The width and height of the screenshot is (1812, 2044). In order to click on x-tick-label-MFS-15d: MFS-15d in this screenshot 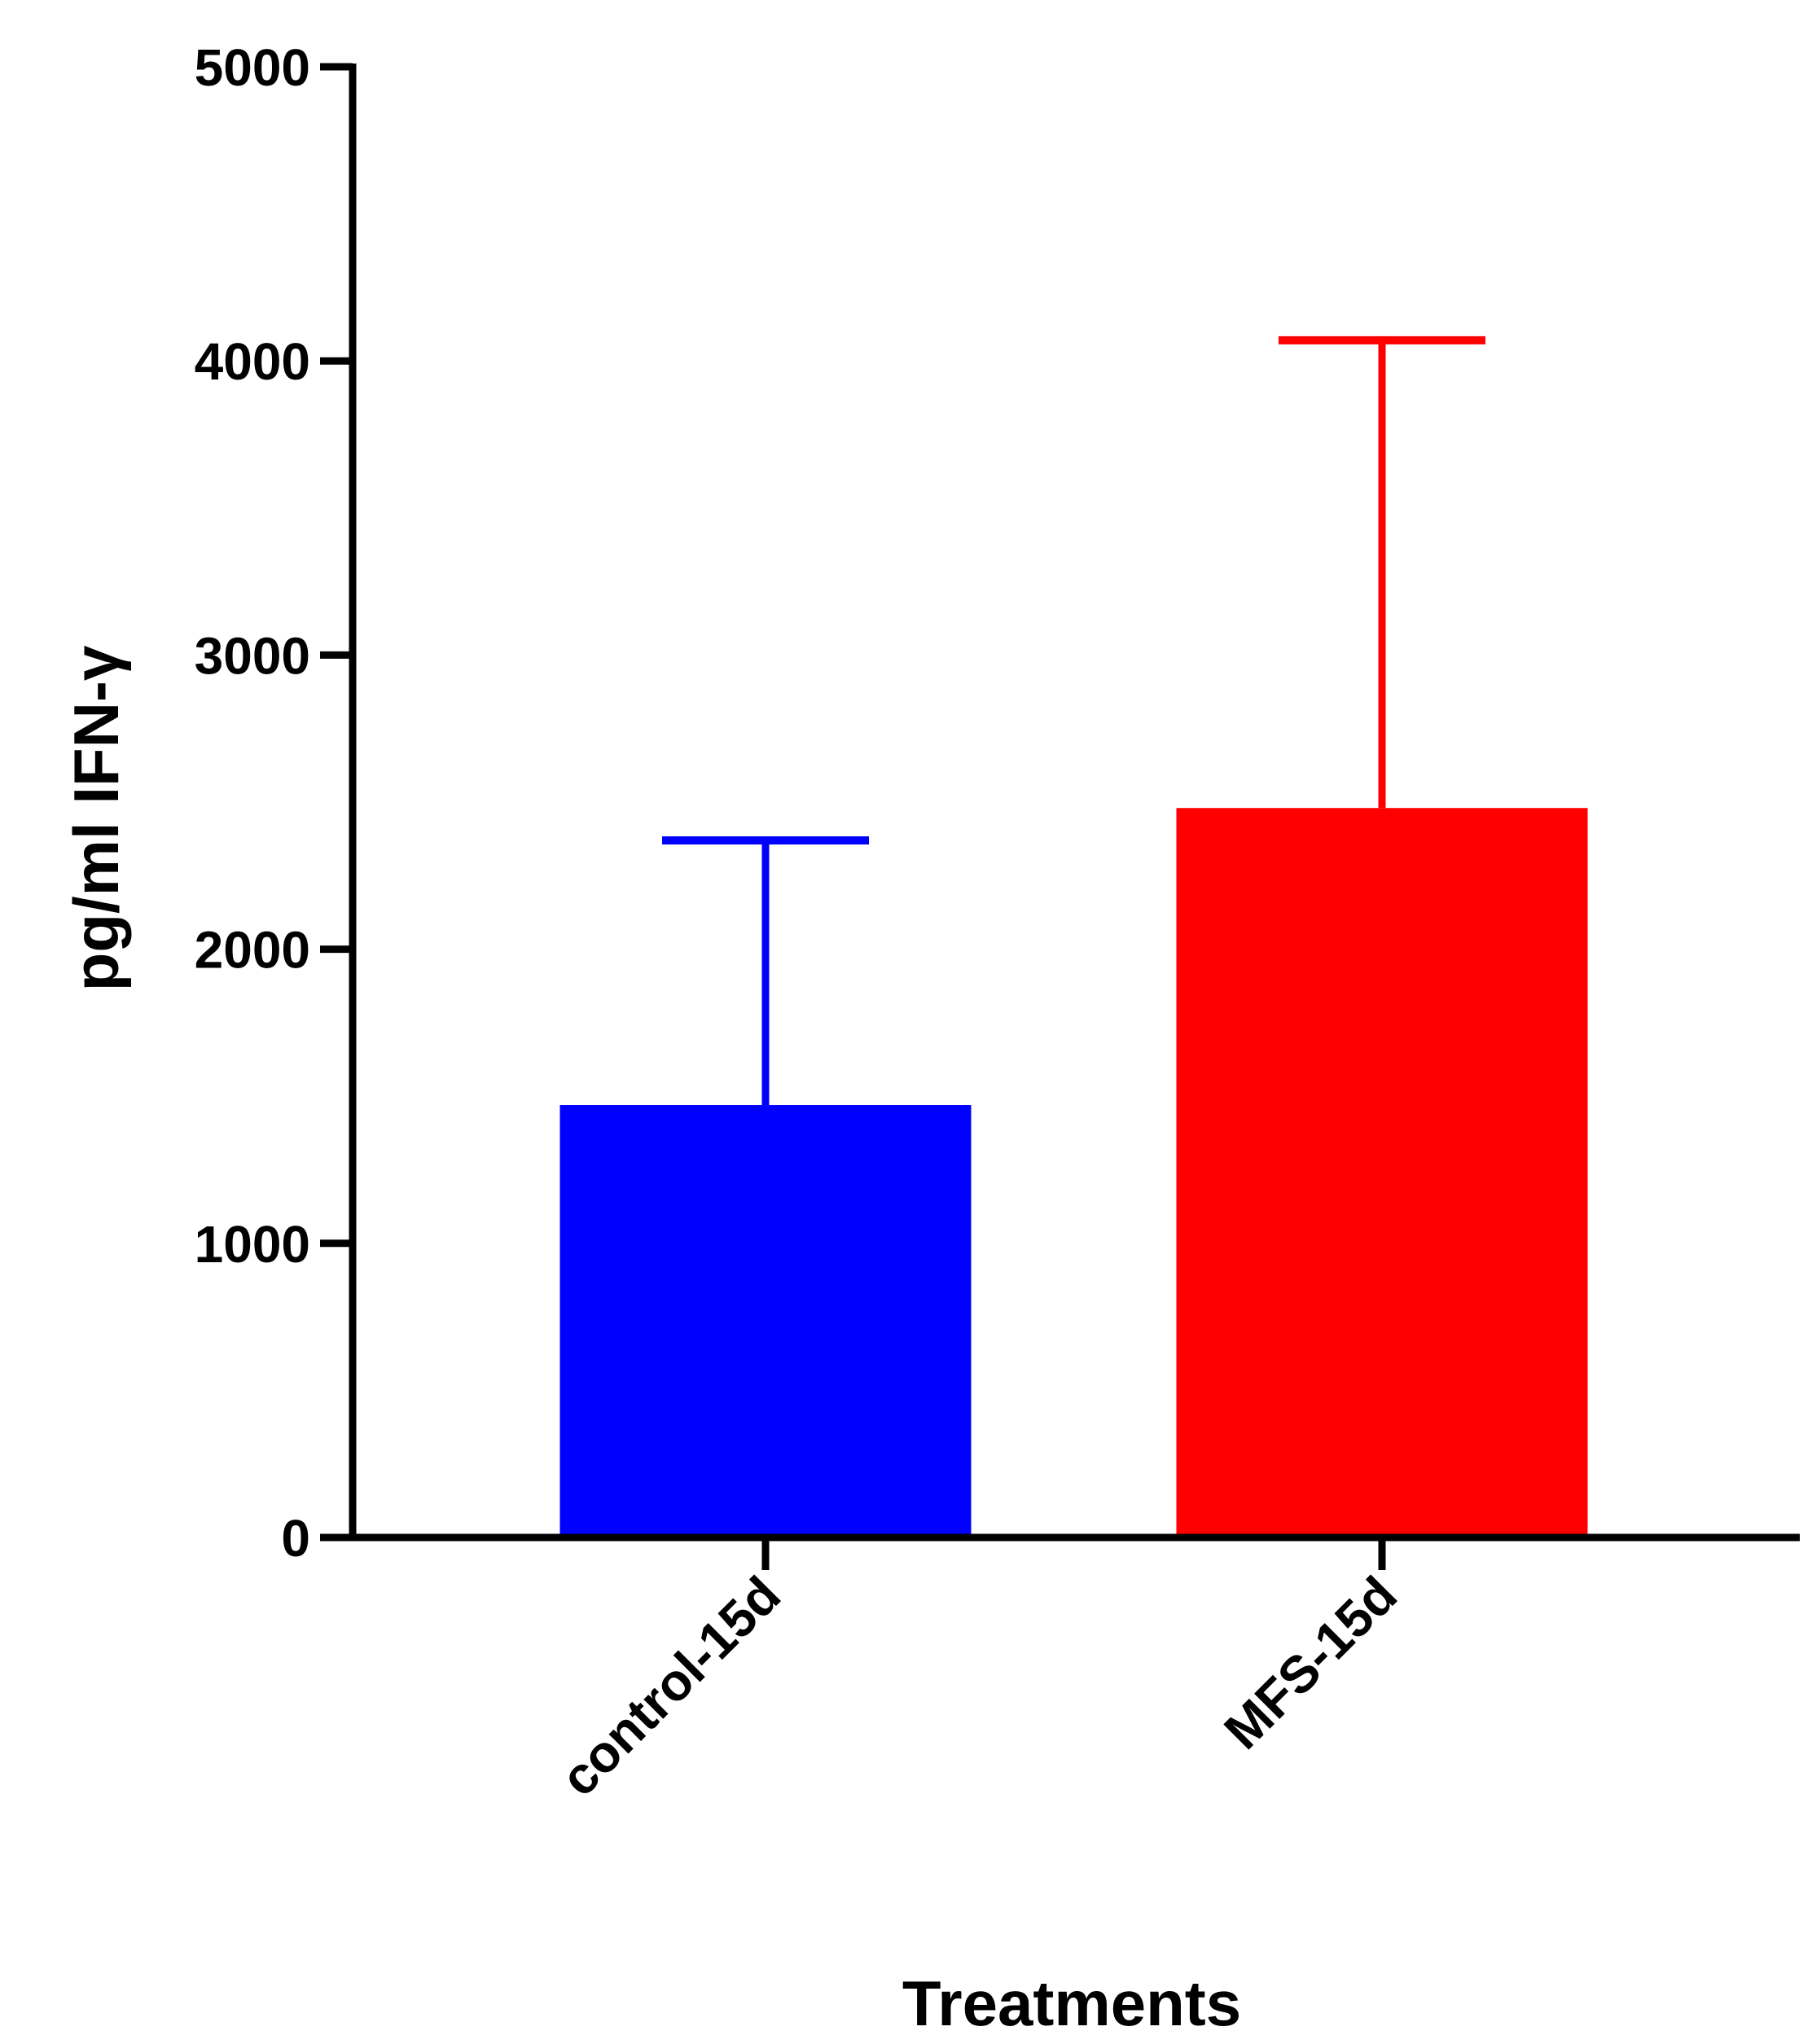, I will do `click(1310, 1662)`.